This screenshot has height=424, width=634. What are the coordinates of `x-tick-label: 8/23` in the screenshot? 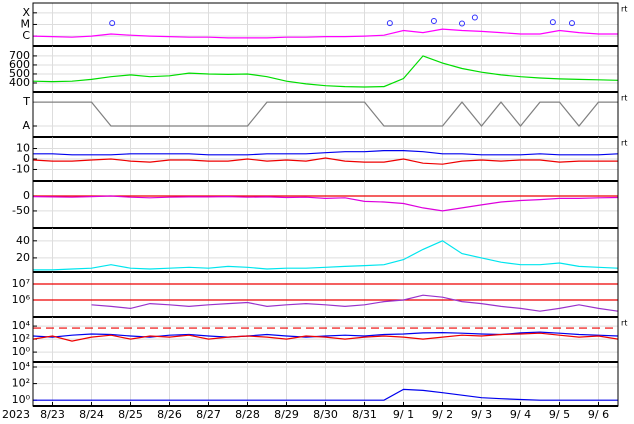 It's located at (52, 414).